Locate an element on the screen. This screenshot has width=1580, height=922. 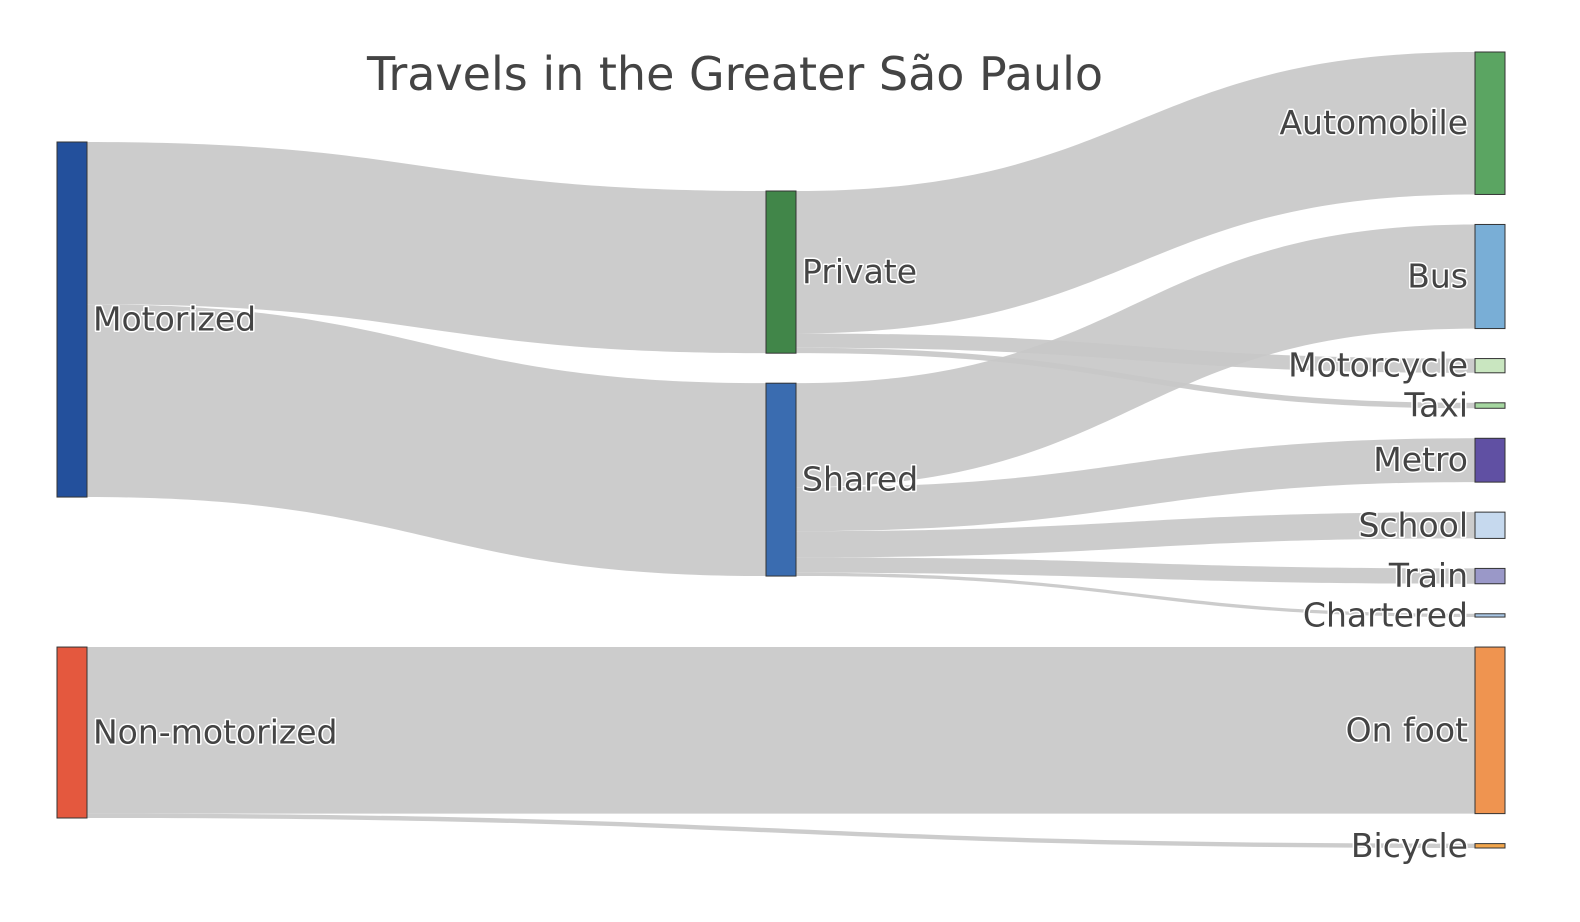
link-shared-to-chartered is located at coordinates (1135, 595).